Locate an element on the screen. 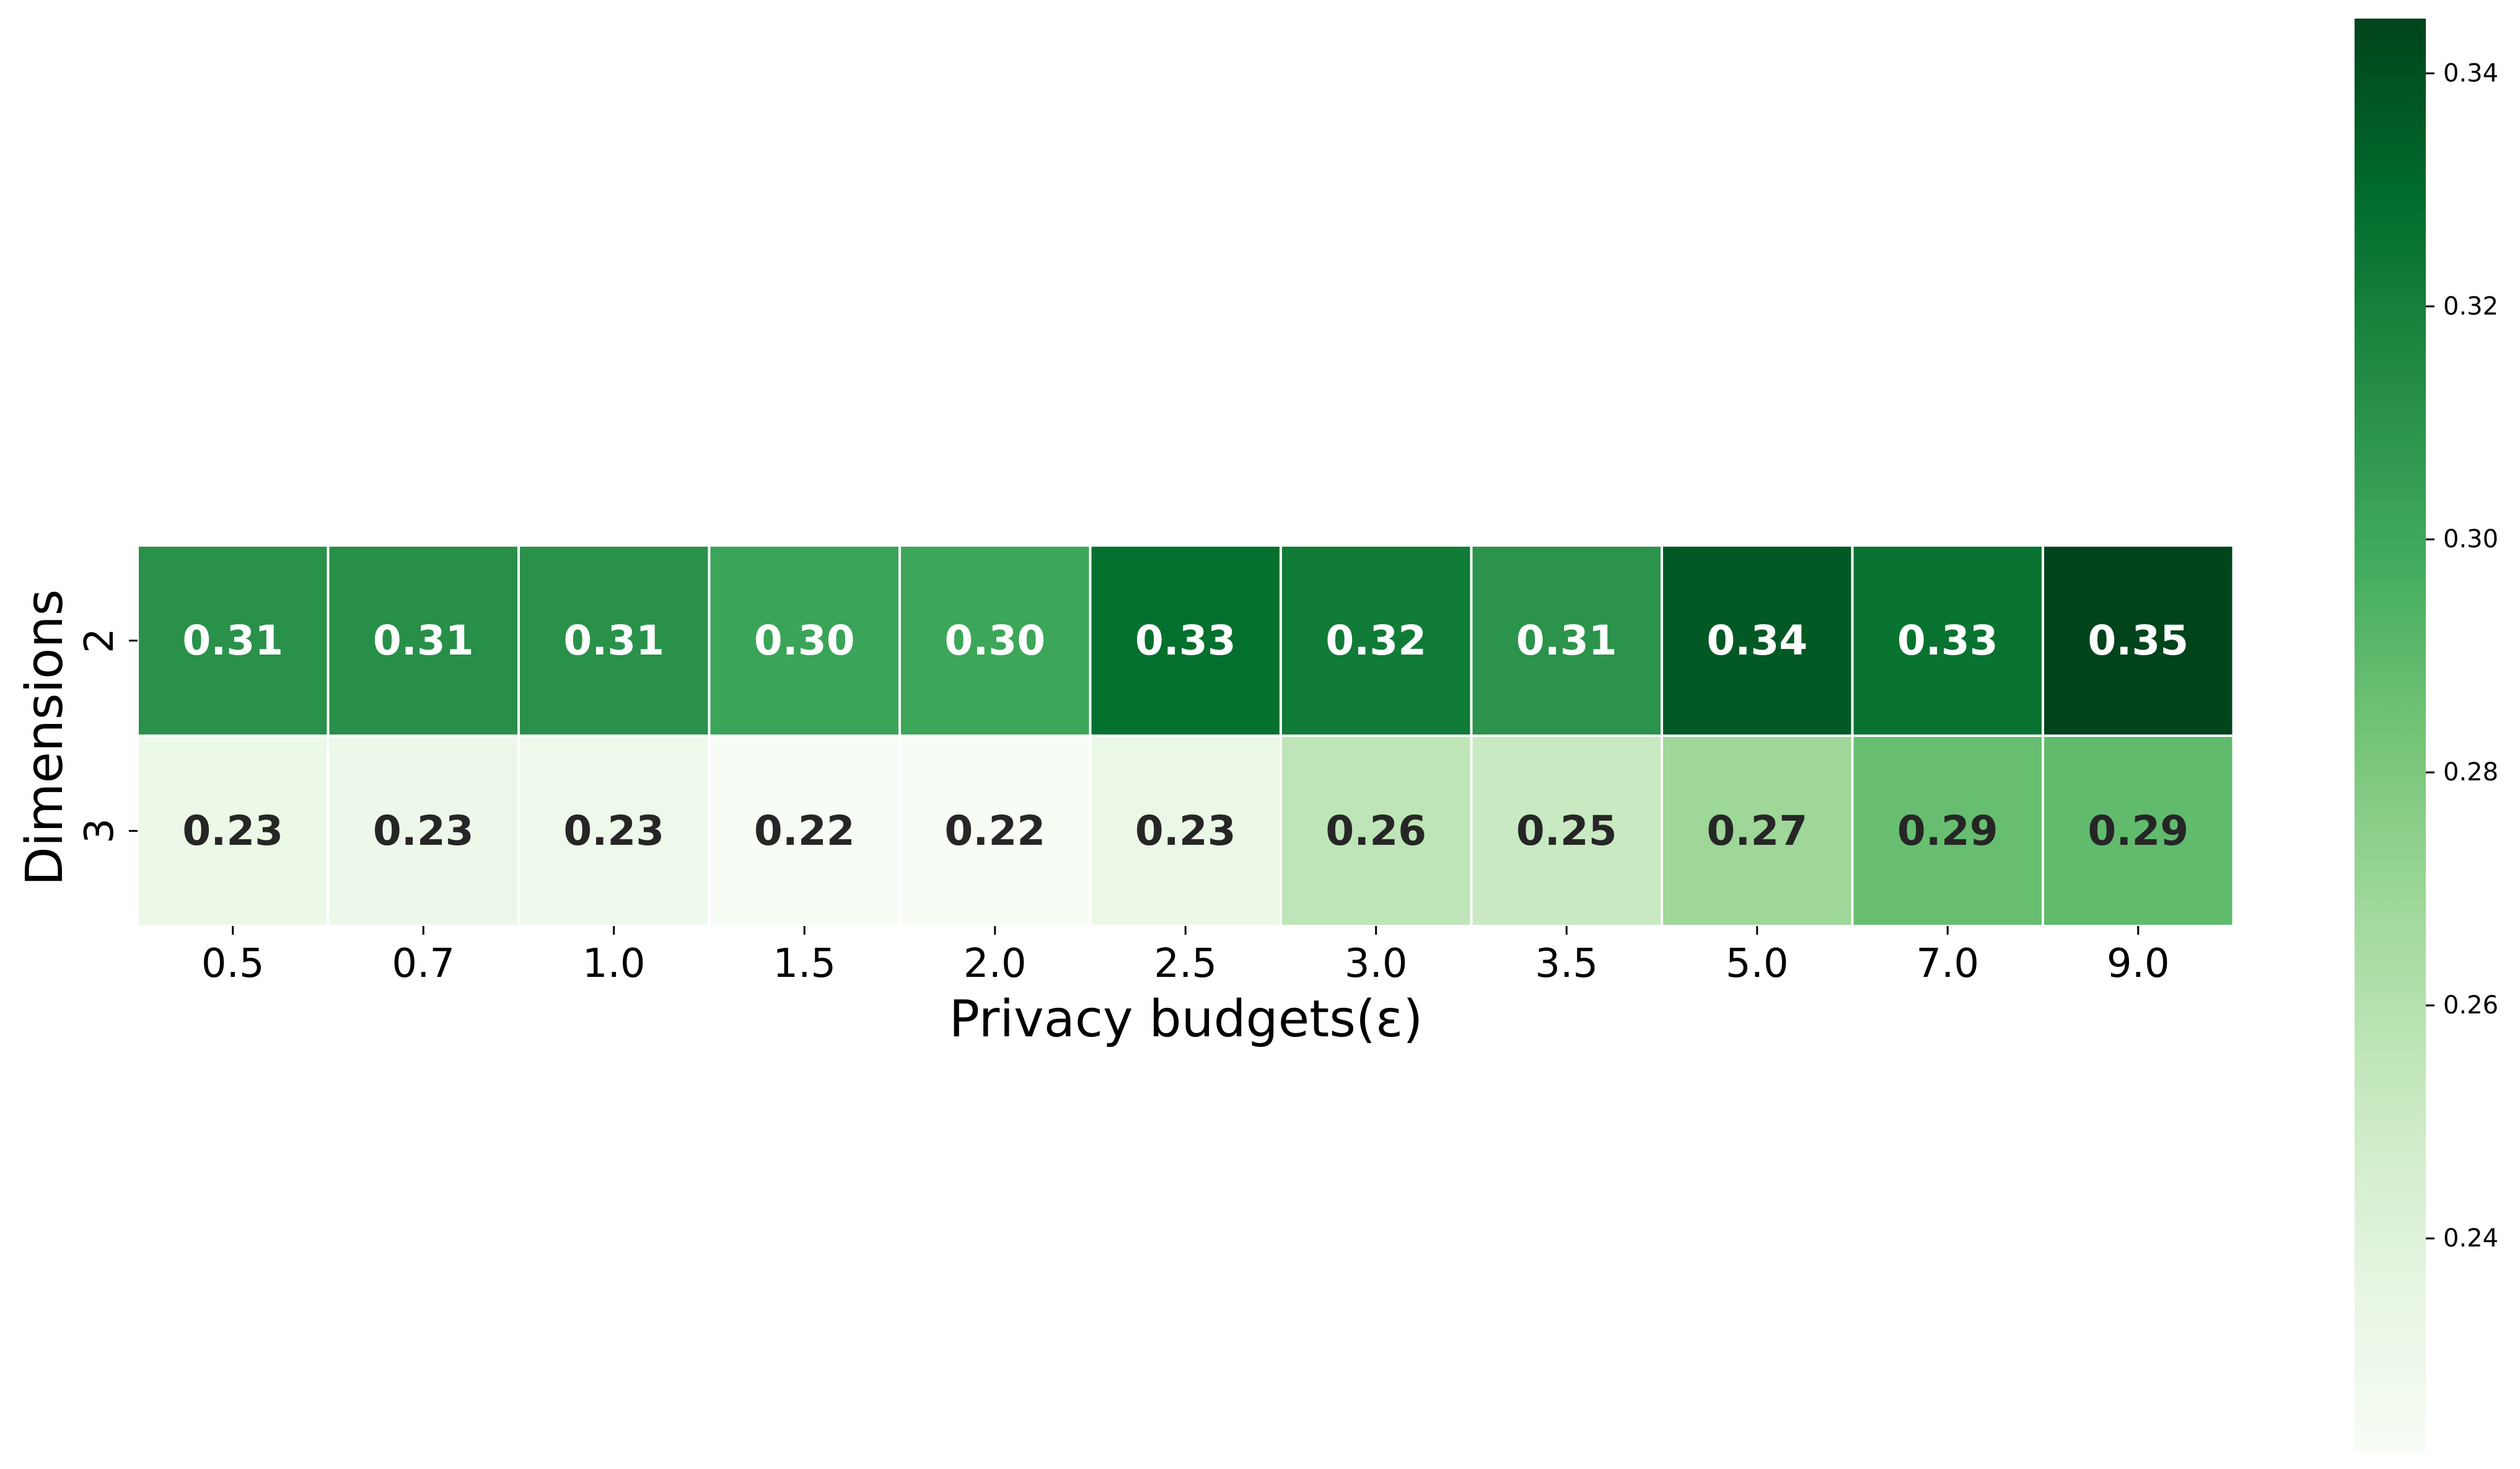  x-tick-label-2: 1.0 is located at coordinates (614, 964).